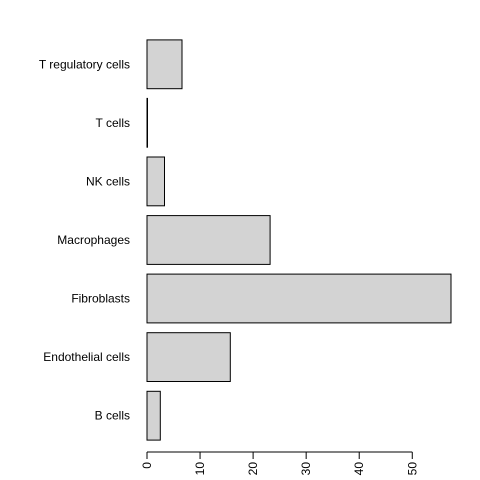  I want to click on bar-t-cells, so click(147, 122).